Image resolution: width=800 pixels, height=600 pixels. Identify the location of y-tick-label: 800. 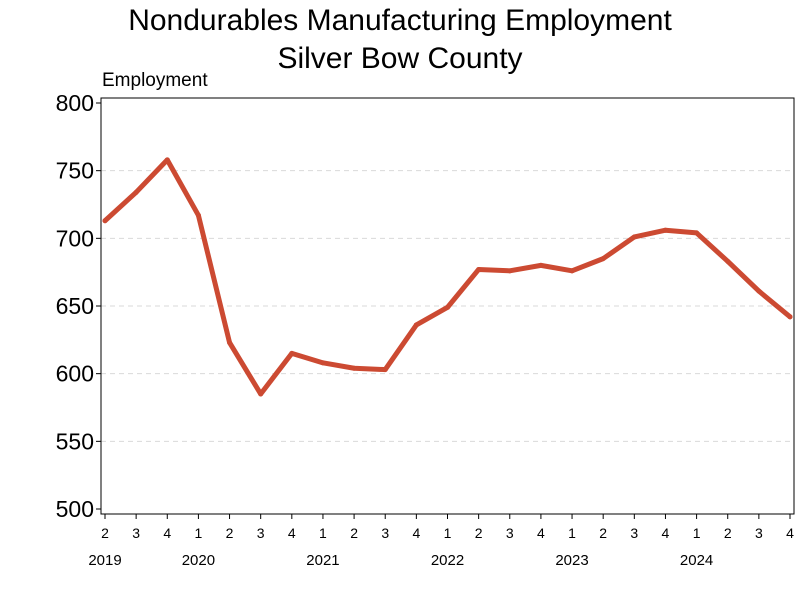
(75, 103).